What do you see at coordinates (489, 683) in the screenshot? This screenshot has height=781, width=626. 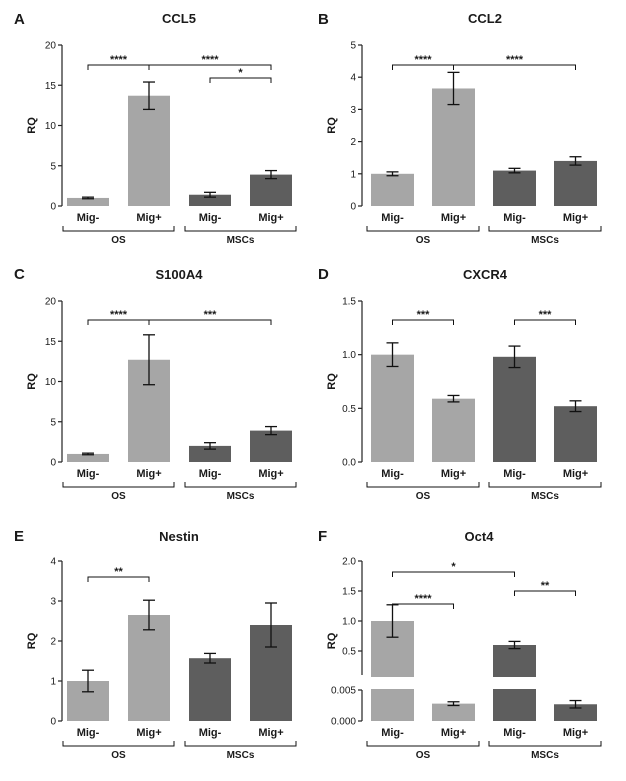 I see `axis-break` at bounding box center [489, 683].